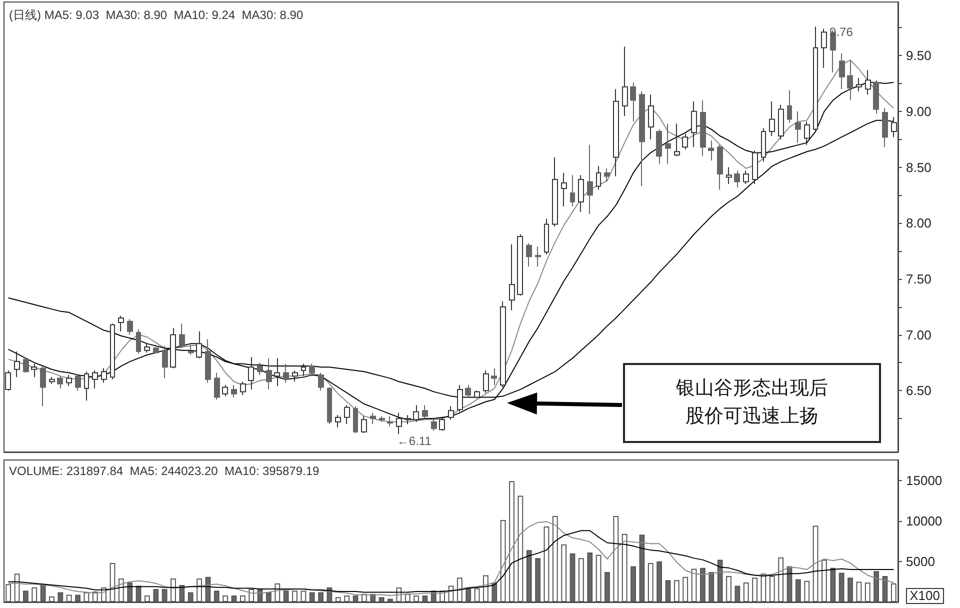 The image size is (960, 608). Describe the element at coordinates (919, 167) in the screenshot. I see `y-tick-label: 8.50` at that location.